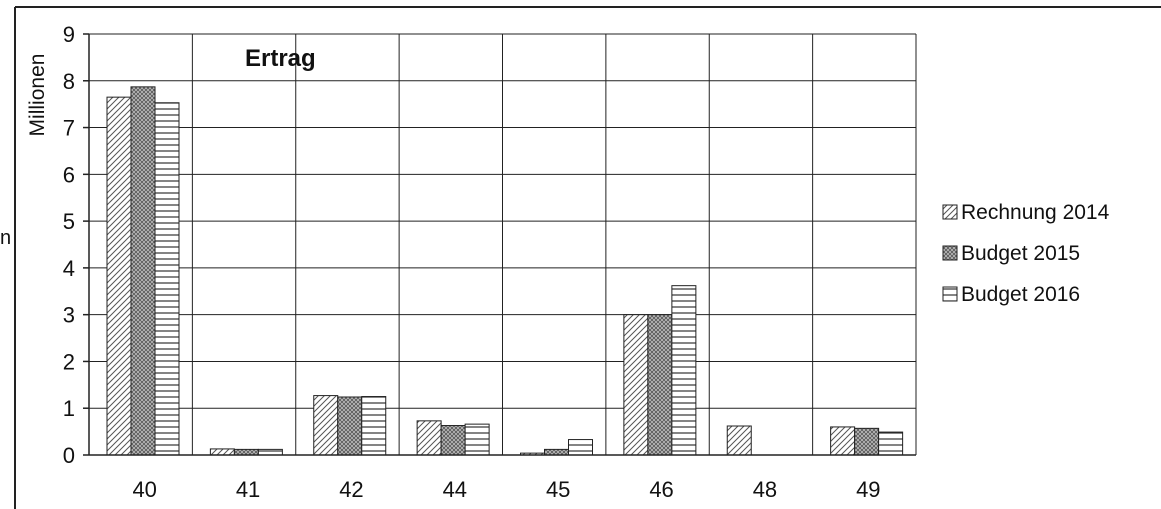  What do you see at coordinates (661, 489) in the screenshot?
I see `x-tick-label: 46` at bounding box center [661, 489].